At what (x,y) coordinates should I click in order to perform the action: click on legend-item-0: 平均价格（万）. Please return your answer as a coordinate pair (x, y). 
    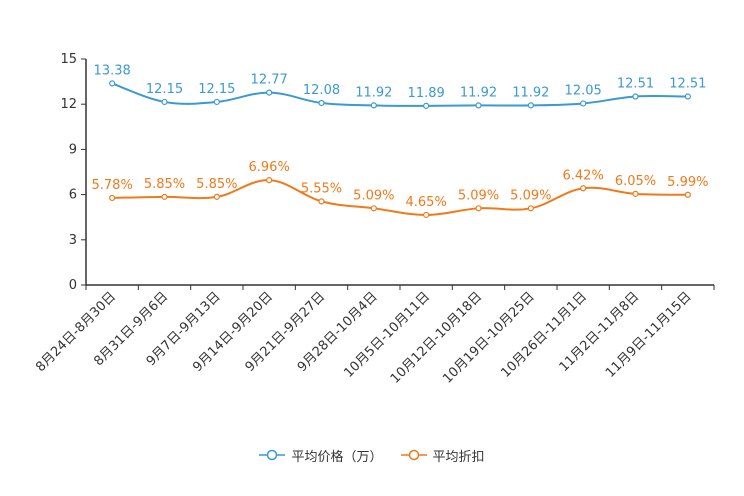
    Looking at the image, I should click on (321, 455).